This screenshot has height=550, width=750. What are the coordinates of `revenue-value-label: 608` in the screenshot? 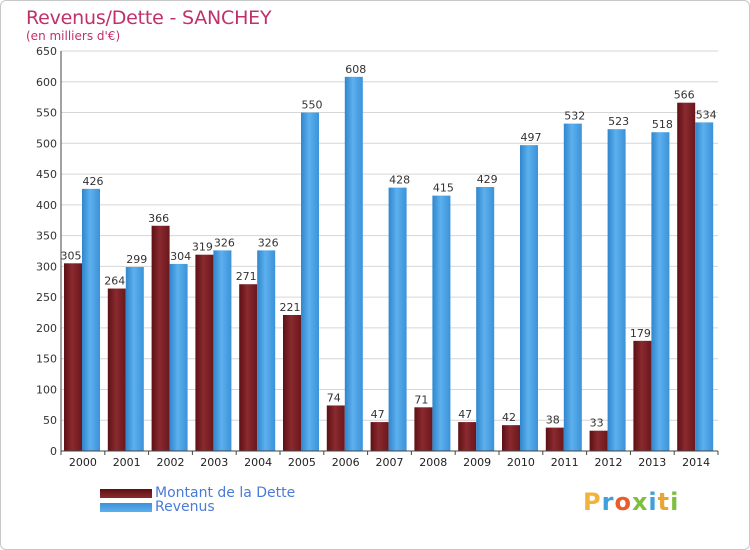 It's located at (355, 69).